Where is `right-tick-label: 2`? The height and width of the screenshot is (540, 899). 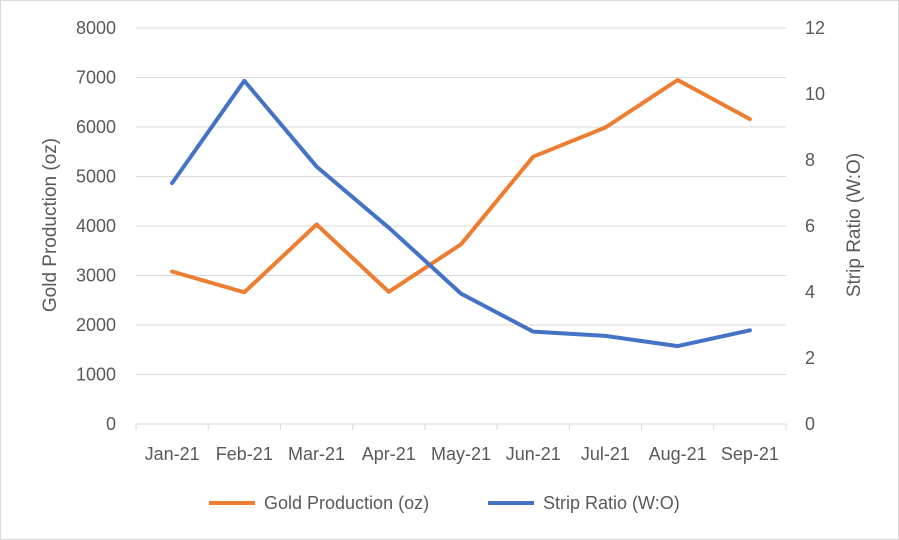 right-tick-label: 2 is located at coordinates (810, 358).